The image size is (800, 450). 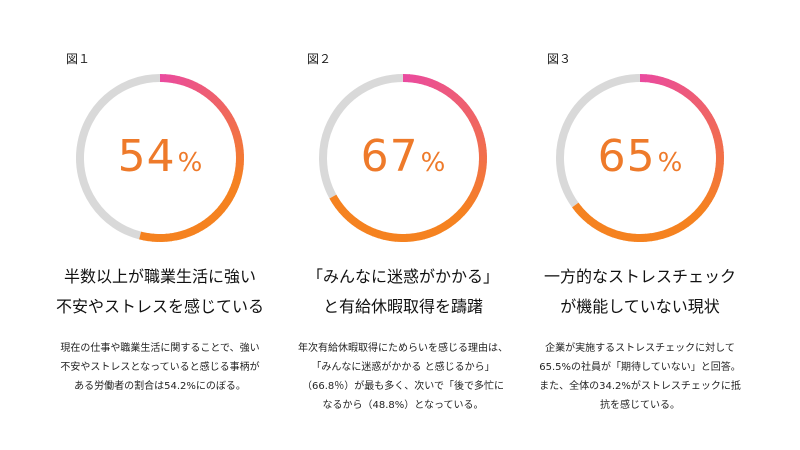 I want to click on description-line: また、全体の34.2%がストレスチェックに抵, so click(x=640, y=386).